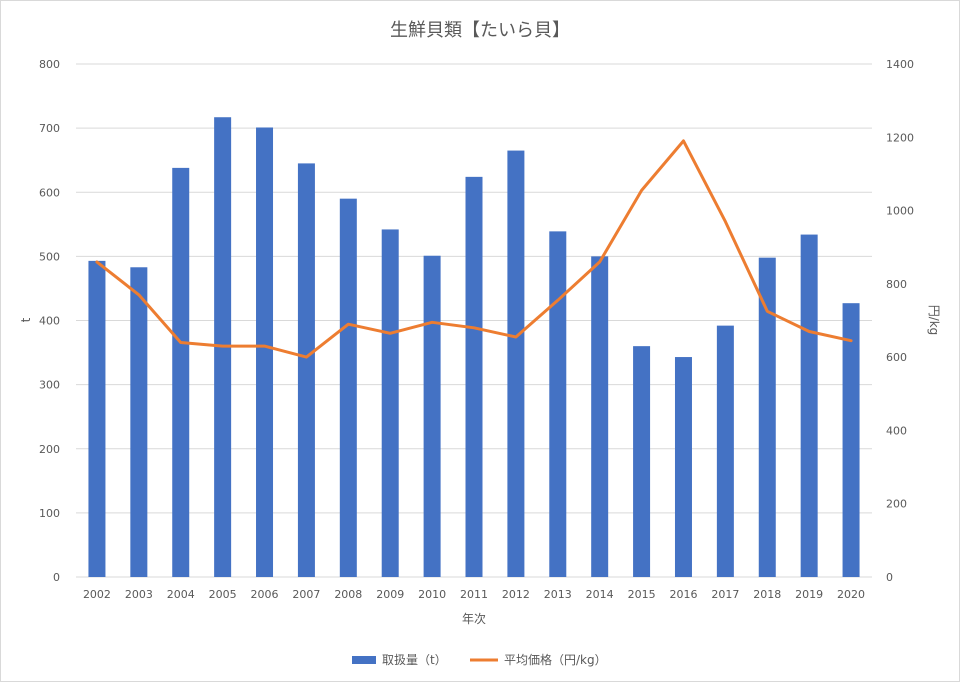  What do you see at coordinates (223, 594) in the screenshot?
I see `x-tick-label: 2005` at bounding box center [223, 594].